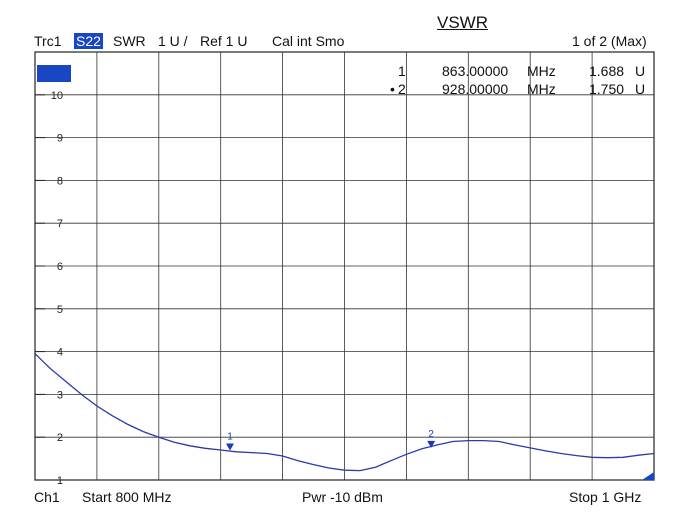 This screenshot has height=530, width=700. What do you see at coordinates (57, 96) in the screenshot?
I see `y-tick-label: 10` at bounding box center [57, 96].